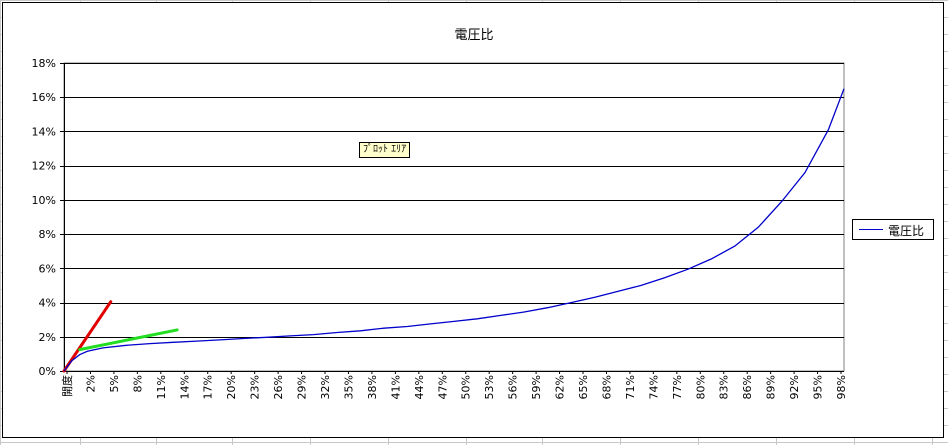 The image size is (948, 445). I want to click on y-tick-label: 8%, so click(47, 234).